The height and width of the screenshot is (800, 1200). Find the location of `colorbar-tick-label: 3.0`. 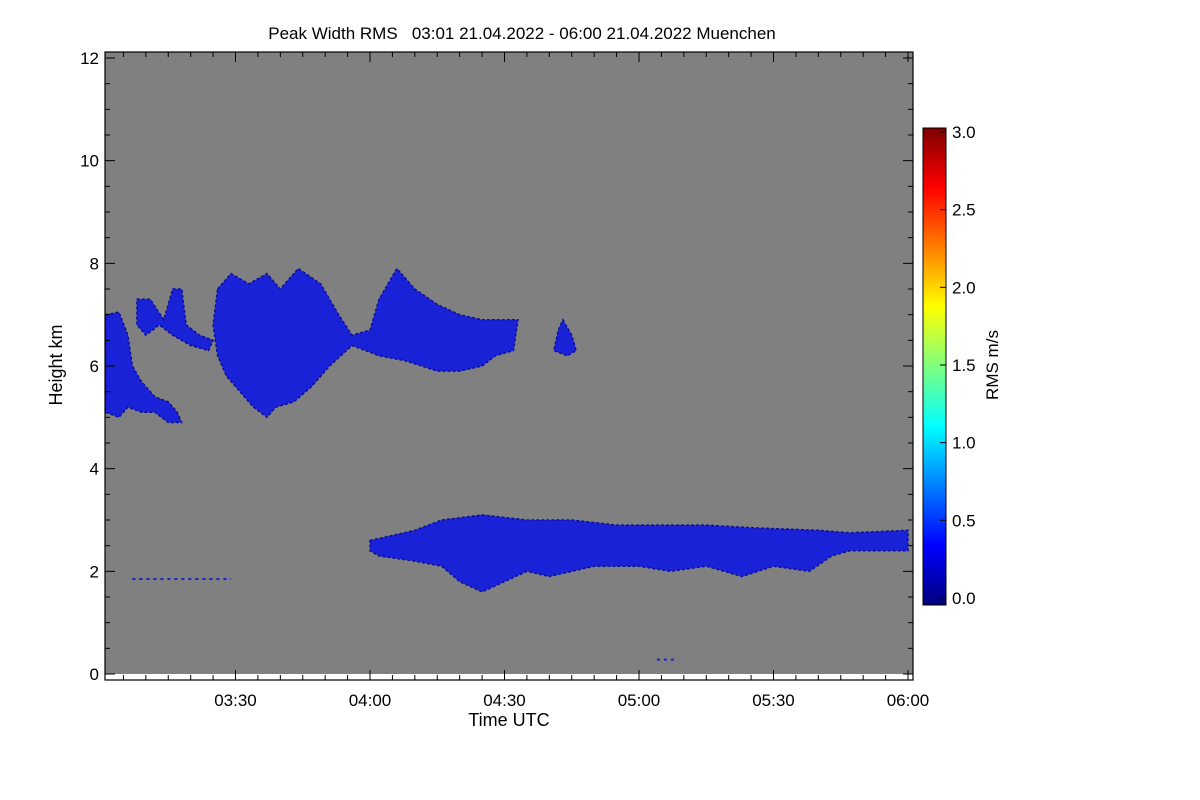

colorbar-tick-label: 3.0 is located at coordinates (964, 132).